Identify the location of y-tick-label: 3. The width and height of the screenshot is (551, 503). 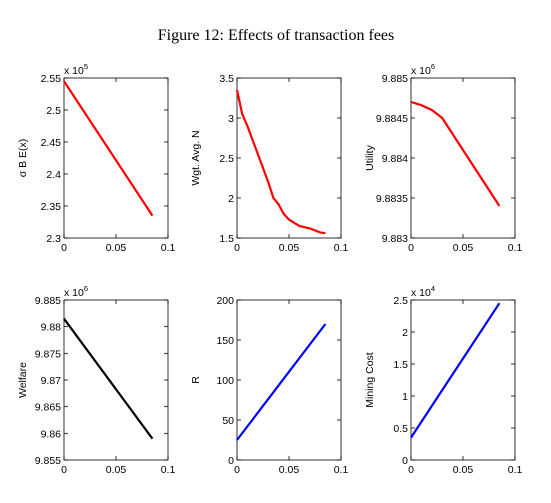
(231, 119).